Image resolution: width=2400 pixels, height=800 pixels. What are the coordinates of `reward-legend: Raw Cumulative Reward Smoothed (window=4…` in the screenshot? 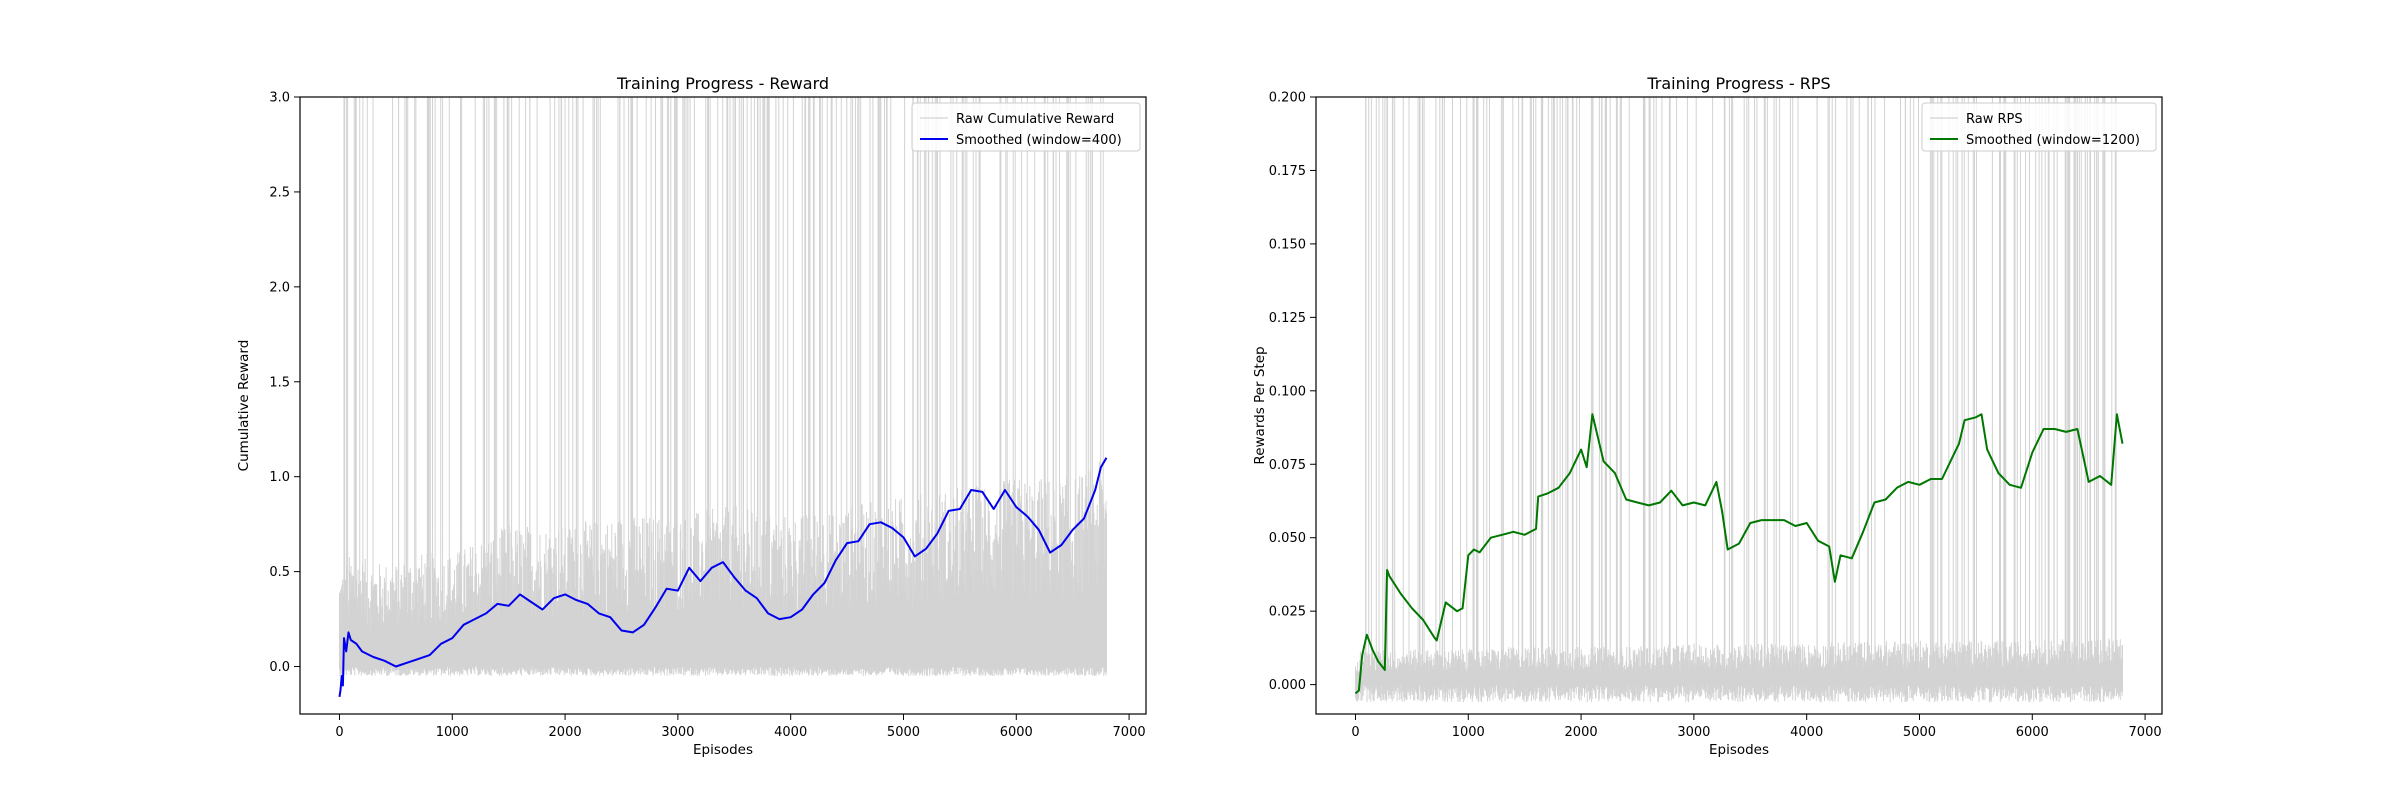 It's located at (1026, 127).